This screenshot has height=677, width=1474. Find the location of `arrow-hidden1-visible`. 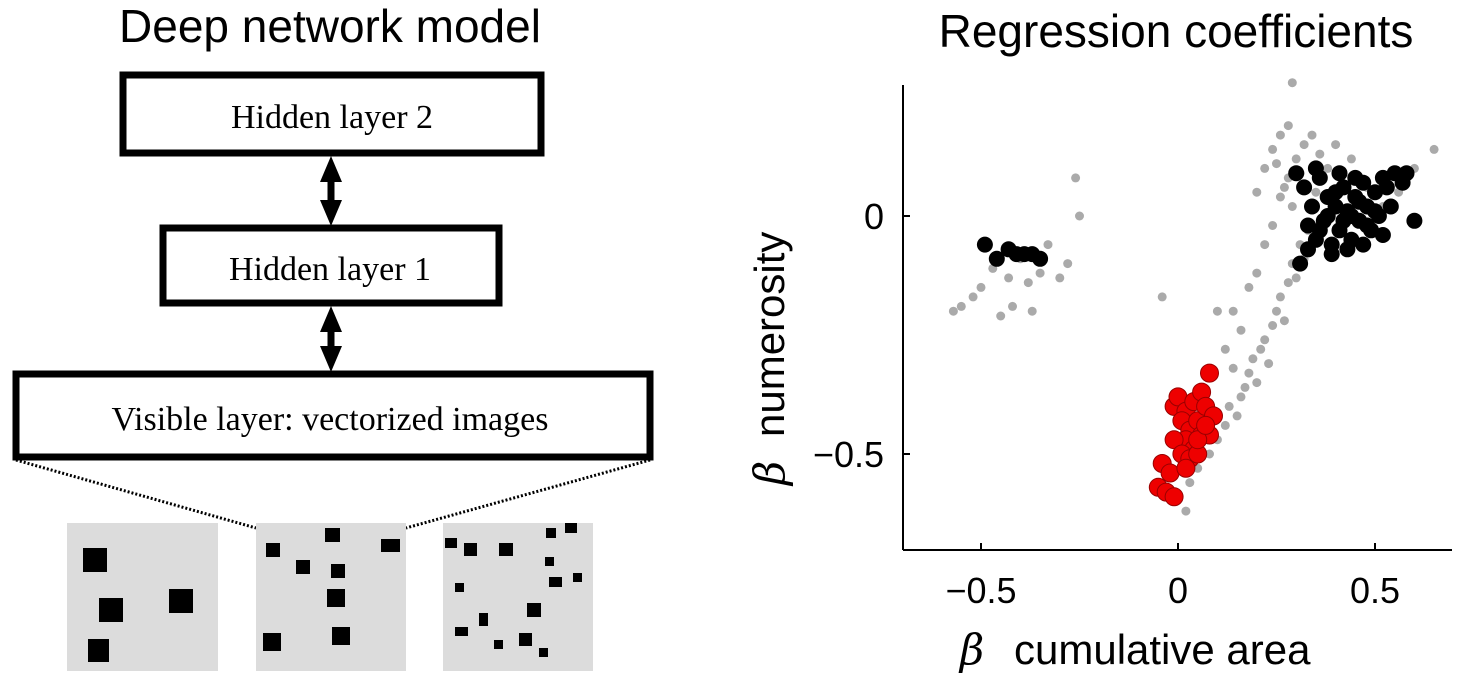

arrow-hidden1-visible is located at coordinates (331, 339).